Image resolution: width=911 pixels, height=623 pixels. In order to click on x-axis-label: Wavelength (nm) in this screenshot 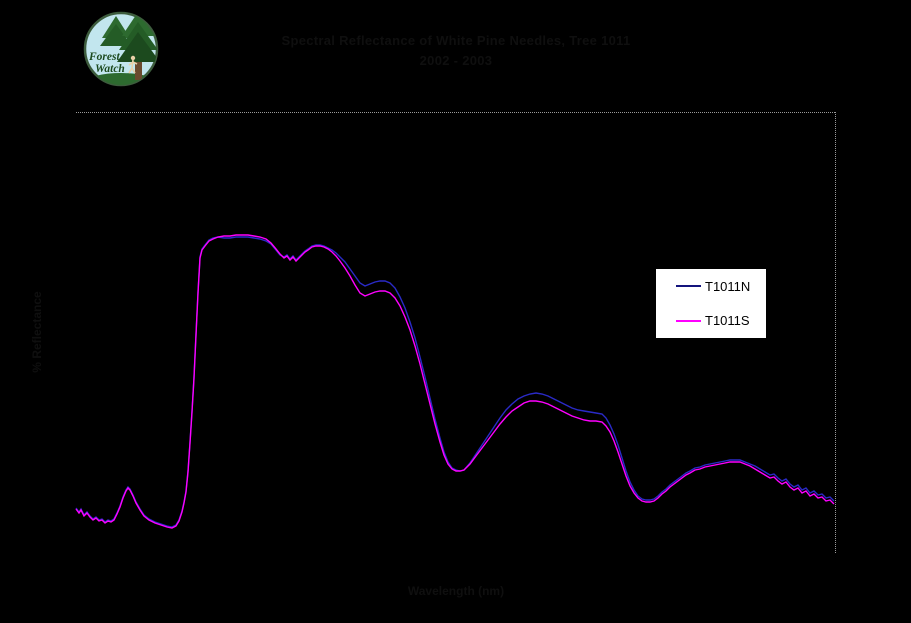, I will do `click(456, 591)`.